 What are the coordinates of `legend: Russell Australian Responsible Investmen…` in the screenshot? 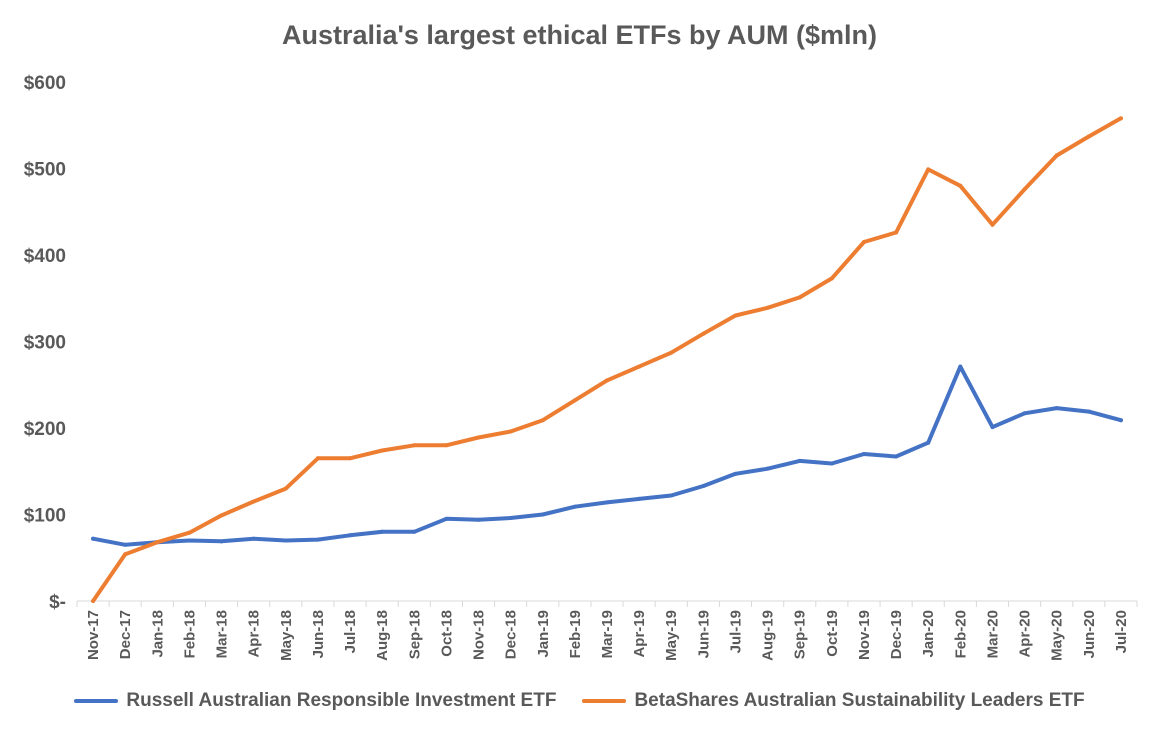 It's located at (579, 701).